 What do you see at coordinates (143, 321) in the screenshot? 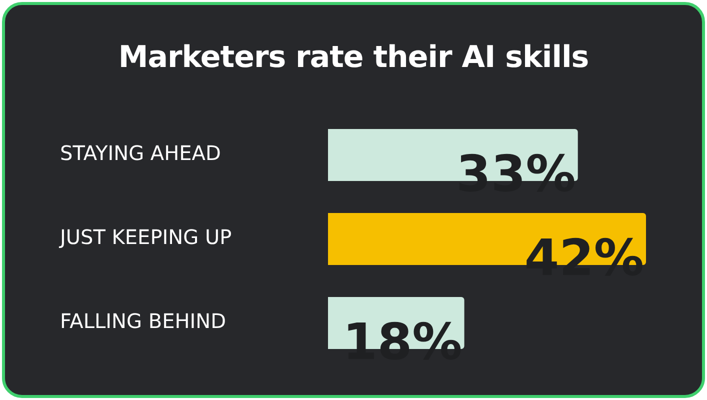
I see `y-tick-label: FALLING BEHIND` at bounding box center [143, 321].